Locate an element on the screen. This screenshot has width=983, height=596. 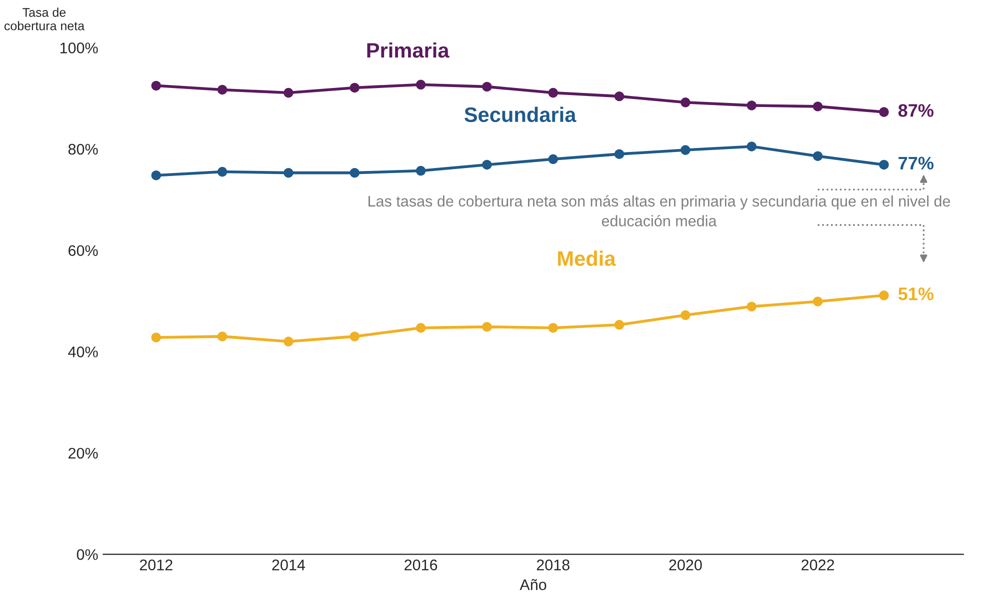
y-tick-label: 0% is located at coordinates (87, 554).